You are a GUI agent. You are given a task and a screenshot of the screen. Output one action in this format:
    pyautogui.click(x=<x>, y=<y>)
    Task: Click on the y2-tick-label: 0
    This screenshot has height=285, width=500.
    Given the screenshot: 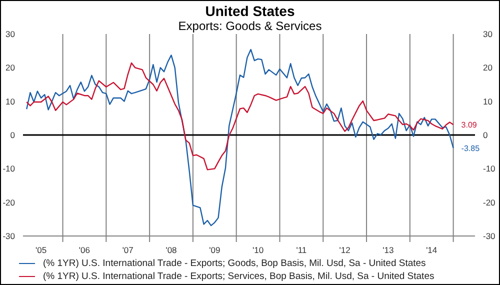 What is the action you would take?
    pyautogui.click(x=485, y=135)
    